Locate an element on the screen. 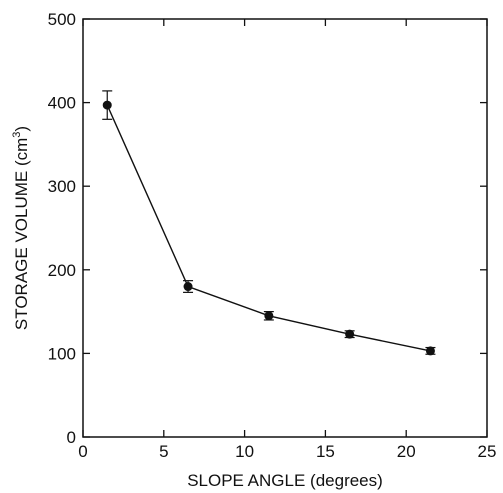 The image size is (503, 493). y-tick-label: 300 is located at coordinates (62, 186).